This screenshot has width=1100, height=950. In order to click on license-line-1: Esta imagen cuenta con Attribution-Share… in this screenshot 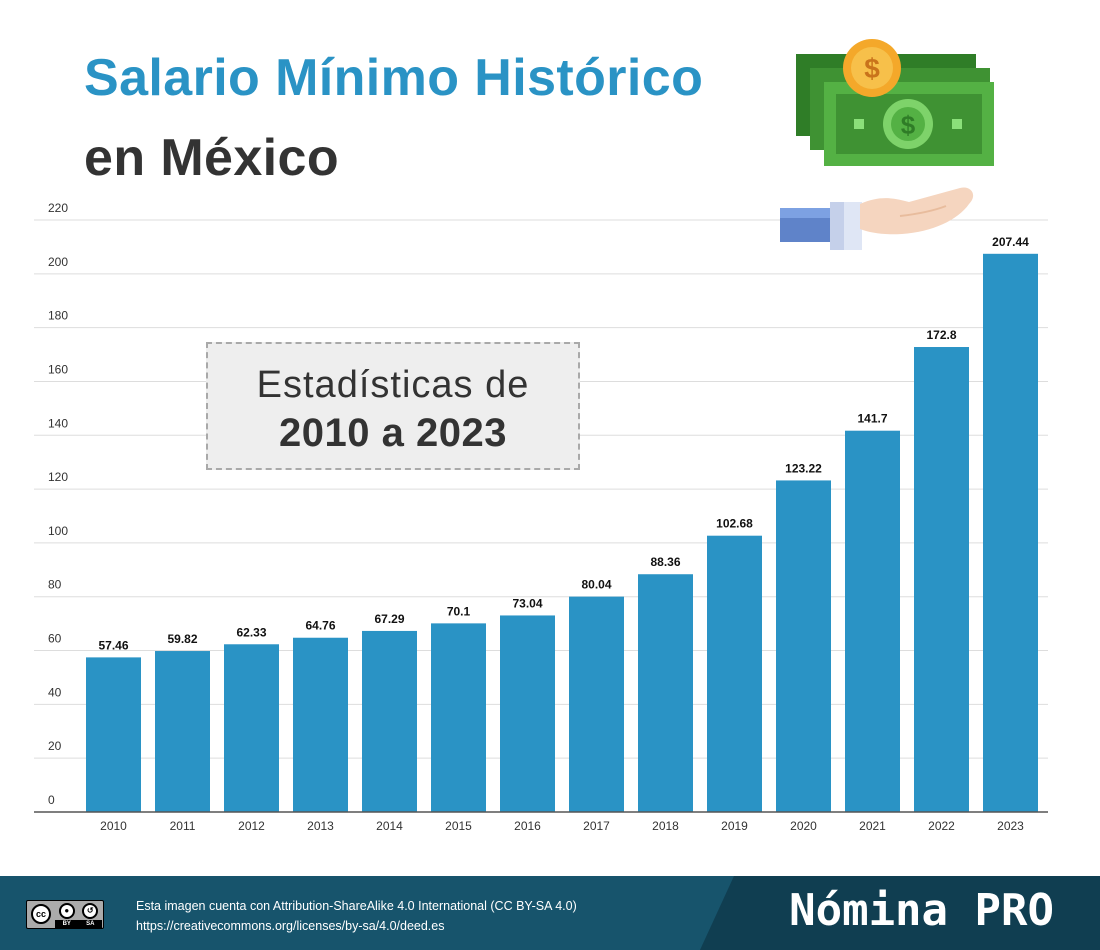, I will do `click(356, 906)`.